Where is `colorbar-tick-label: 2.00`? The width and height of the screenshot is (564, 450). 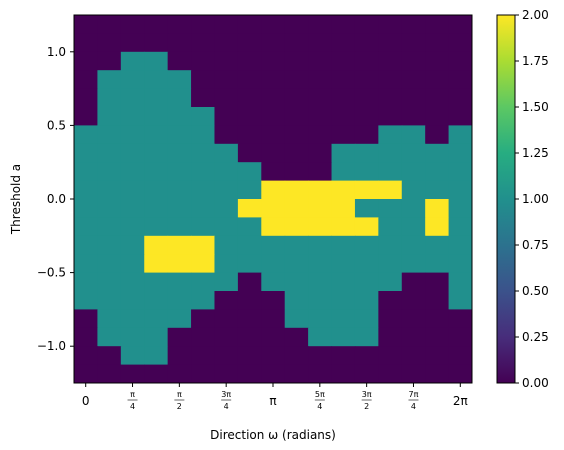 colorbar-tick-label: 2.00 is located at coordinates (535, 15).